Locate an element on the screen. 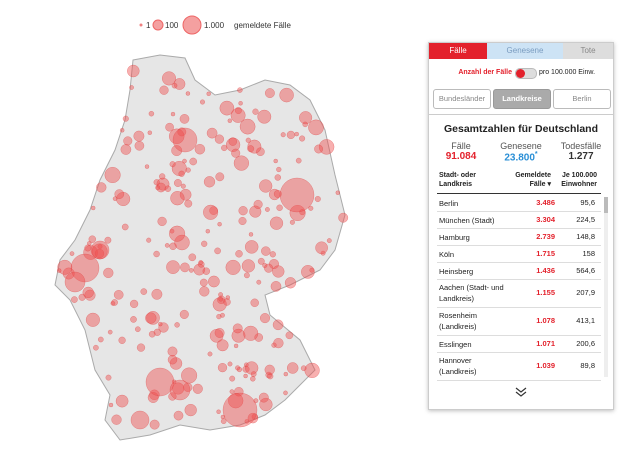 The height and width of the screenshot is (460, 640). row-rate: 413,1 is located at coordinates (585, 320).